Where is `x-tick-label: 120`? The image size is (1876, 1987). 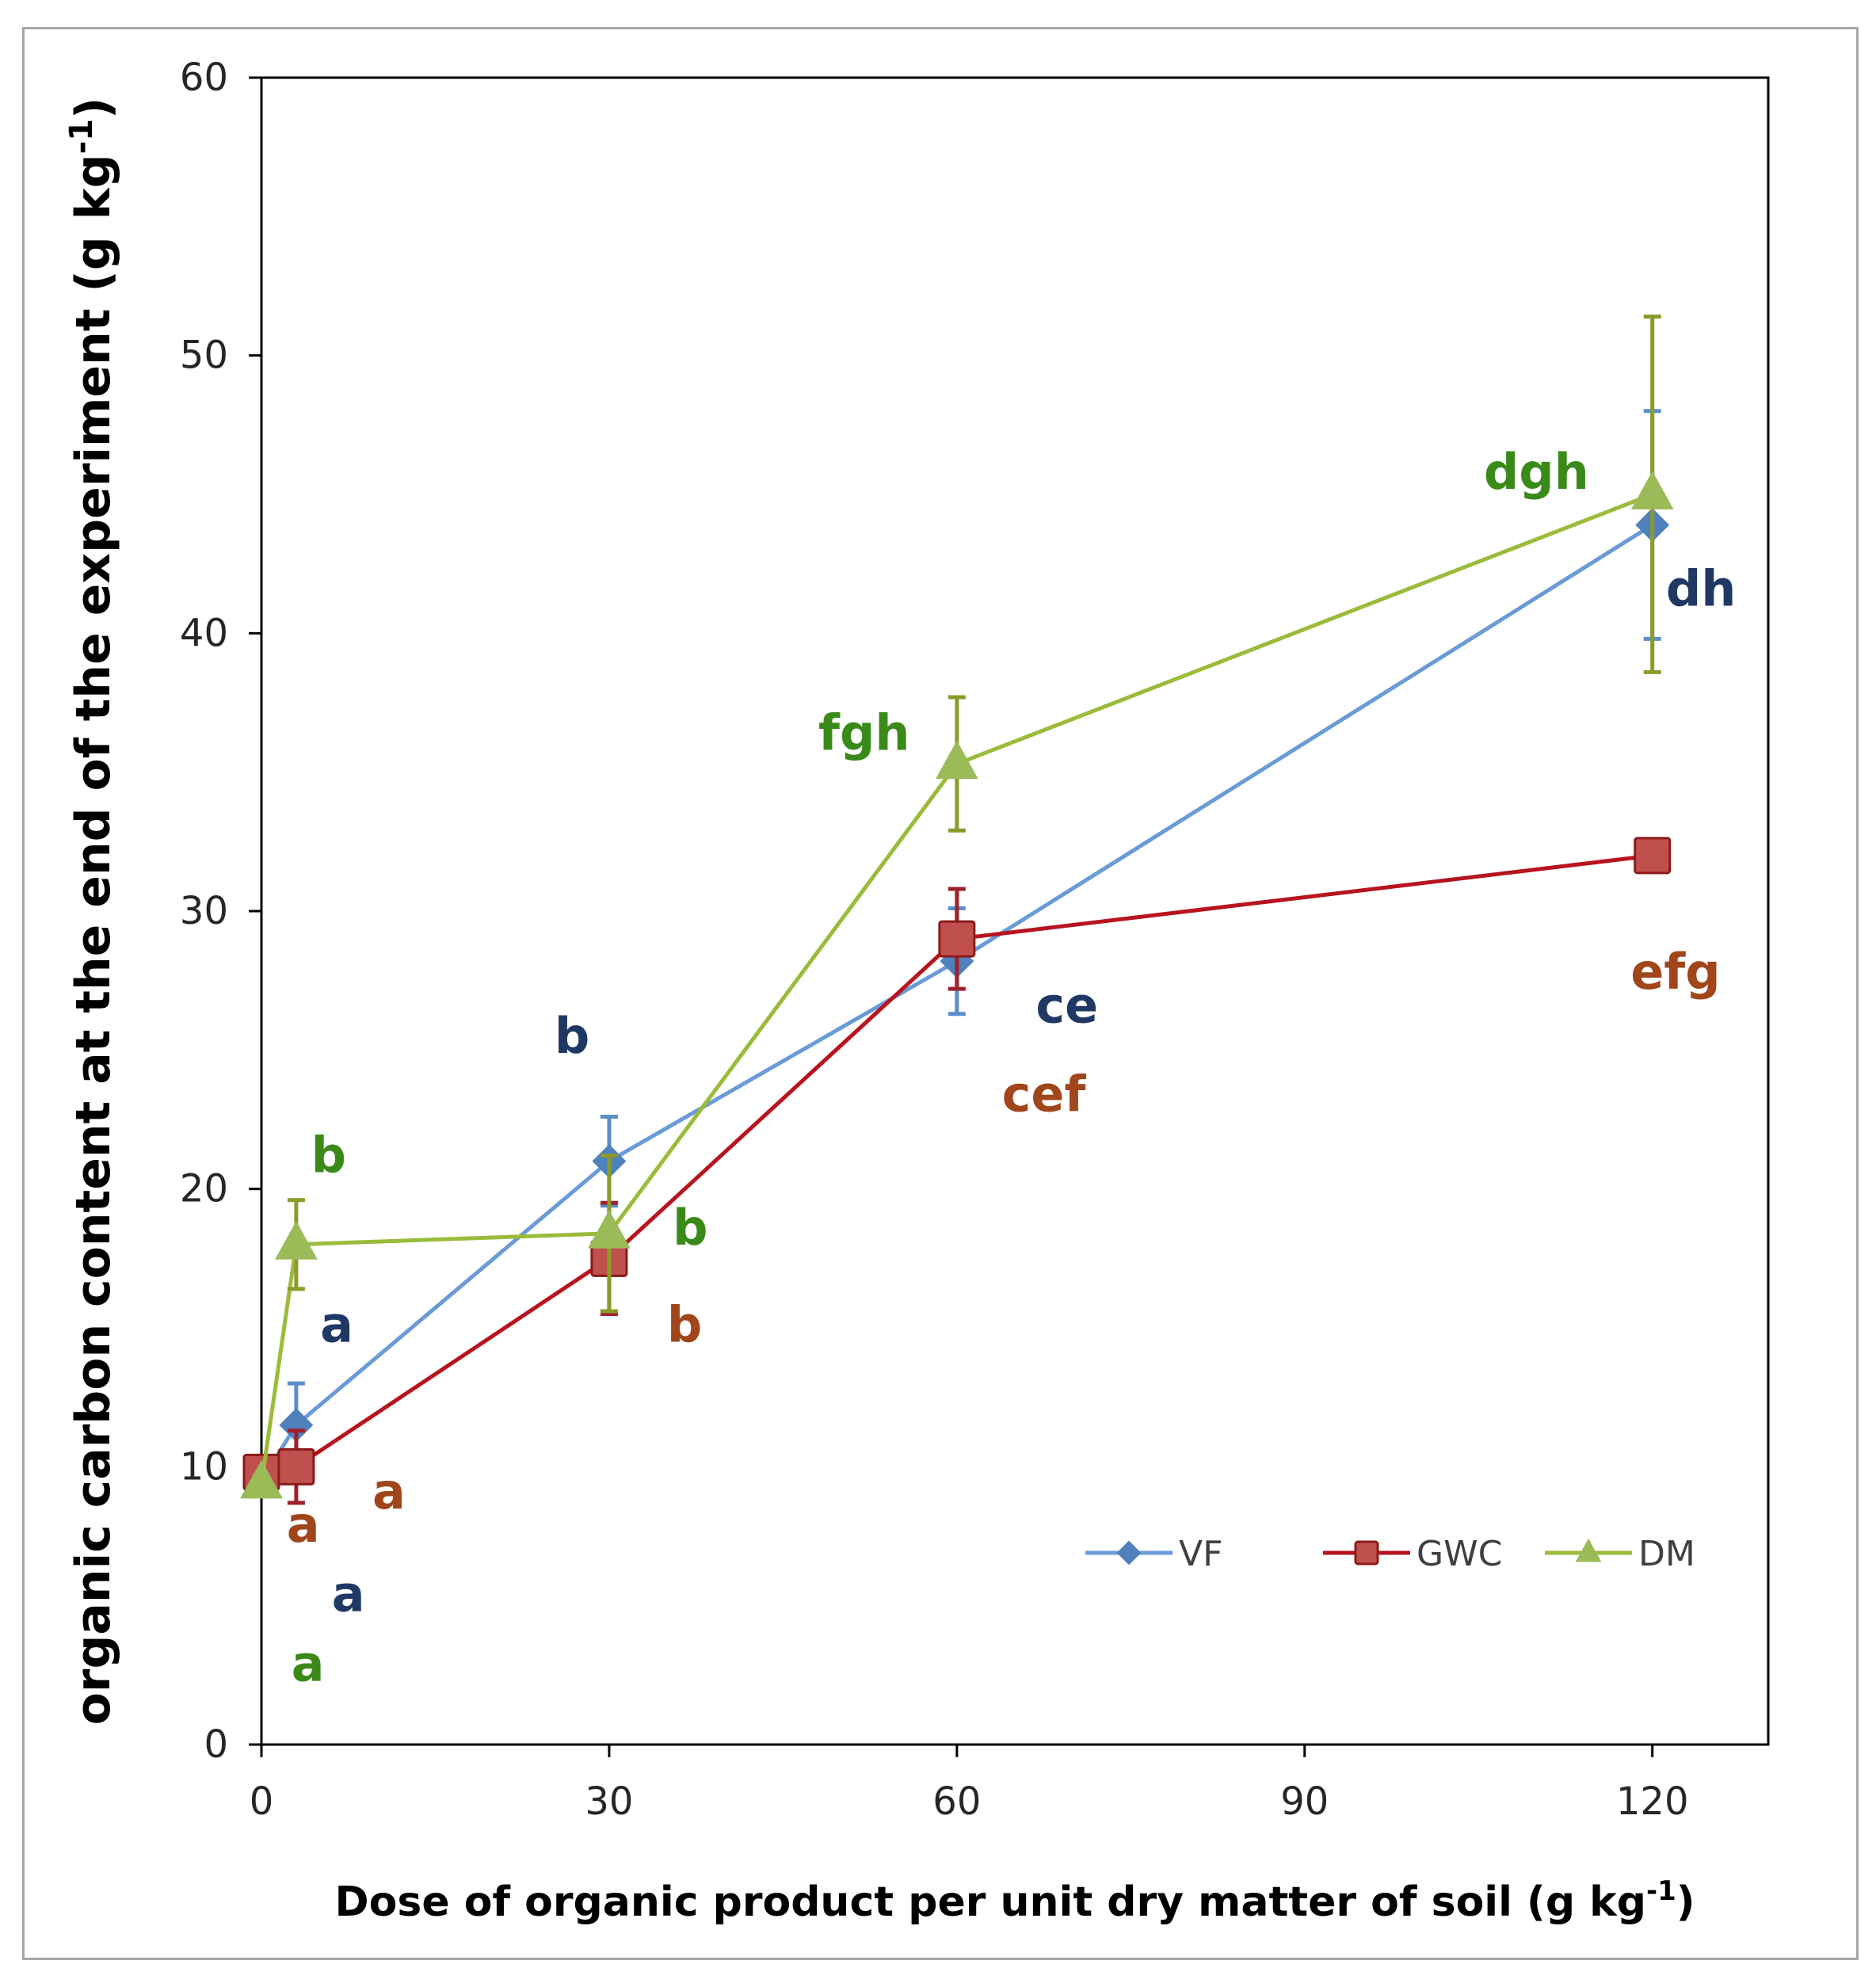
x-tick-label: 120 is located at coordinates (1652, 1801).